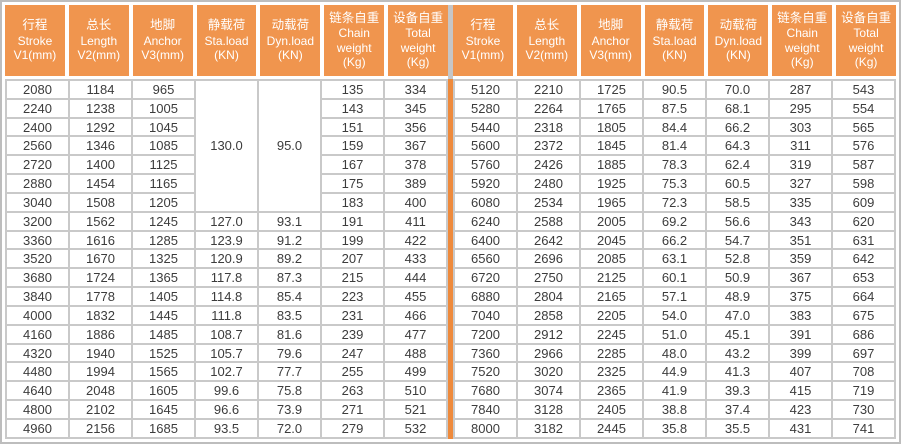 This screenshot has height=444, width=901. What do you see at coordinates (863, 353) in the screenshot?
I see `right-cell-total-weight: 697` at bounding box center [863, 353].